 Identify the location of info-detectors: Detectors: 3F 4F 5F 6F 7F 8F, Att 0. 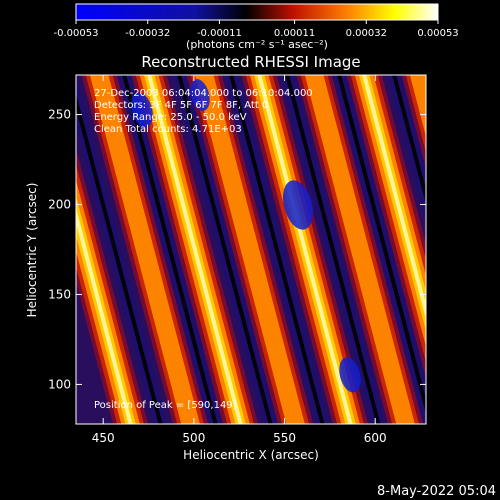
(181, 105).